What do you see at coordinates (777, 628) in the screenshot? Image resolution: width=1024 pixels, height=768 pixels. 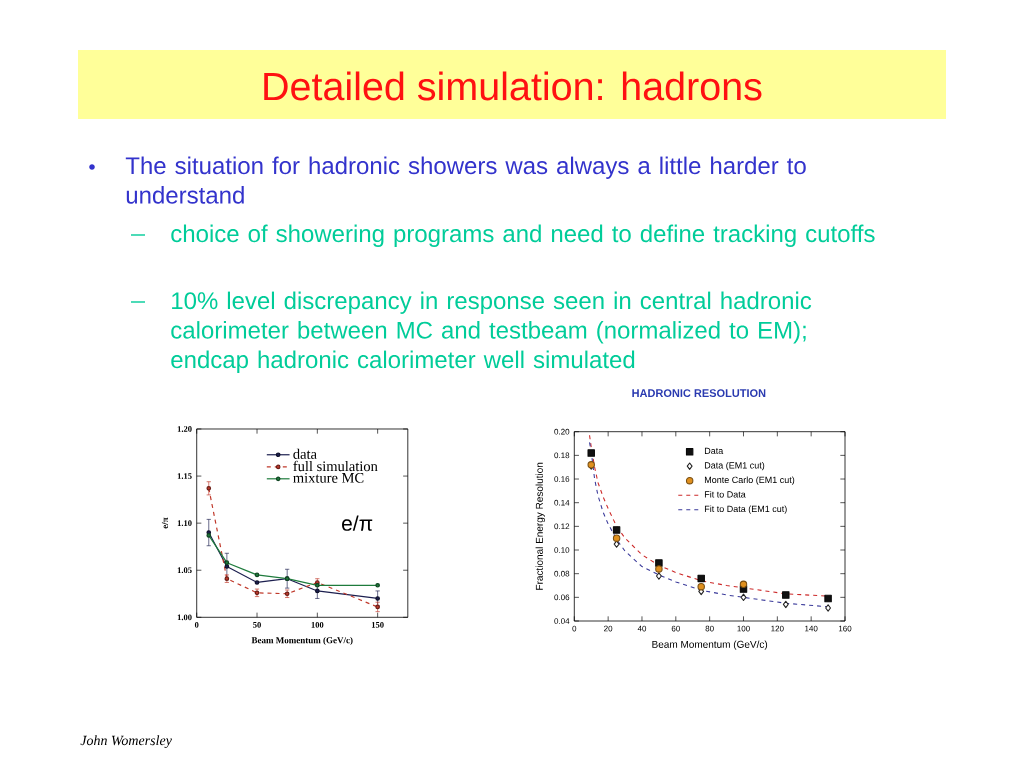 I see `x-tick-label: 120` at bounding box center [777, 628].